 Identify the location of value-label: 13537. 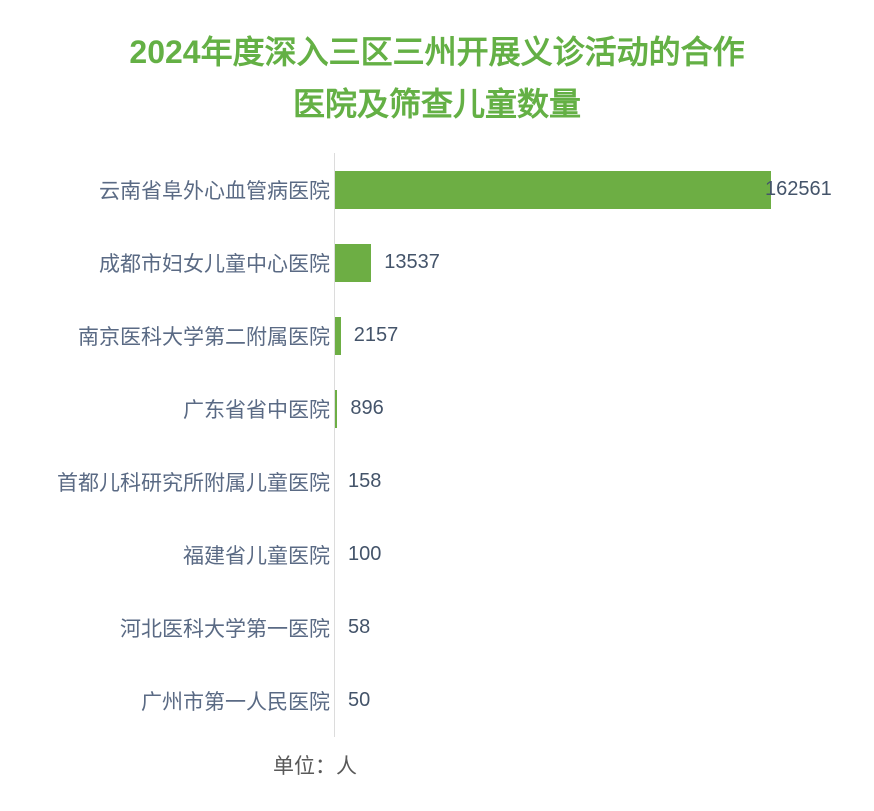
(412, 262).